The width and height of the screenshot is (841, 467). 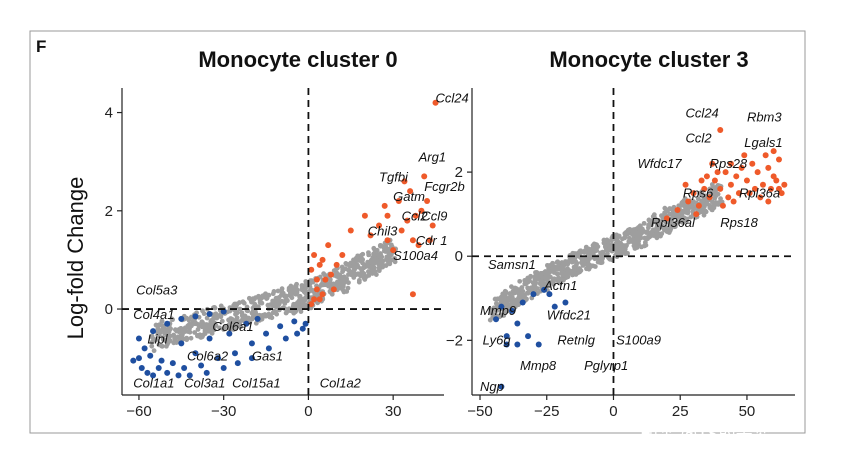 What do you see at coordinates (512, 264) in the screenshot?
I see `gene-label: Samsn1` at bounding box center [512, 264].